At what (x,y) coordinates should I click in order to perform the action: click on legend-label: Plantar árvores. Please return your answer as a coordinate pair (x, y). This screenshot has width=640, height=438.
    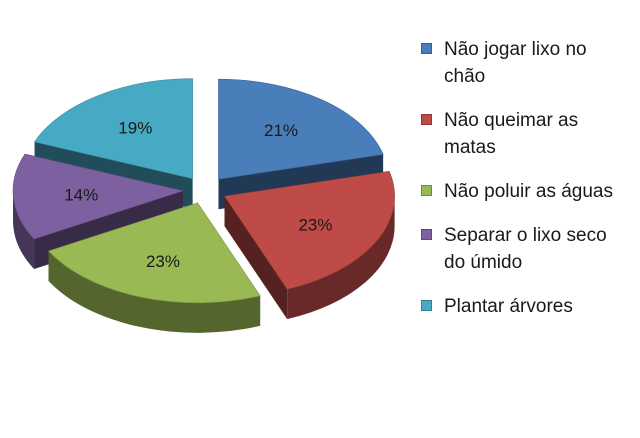
    Looking at the image, I should click on (508, 306).